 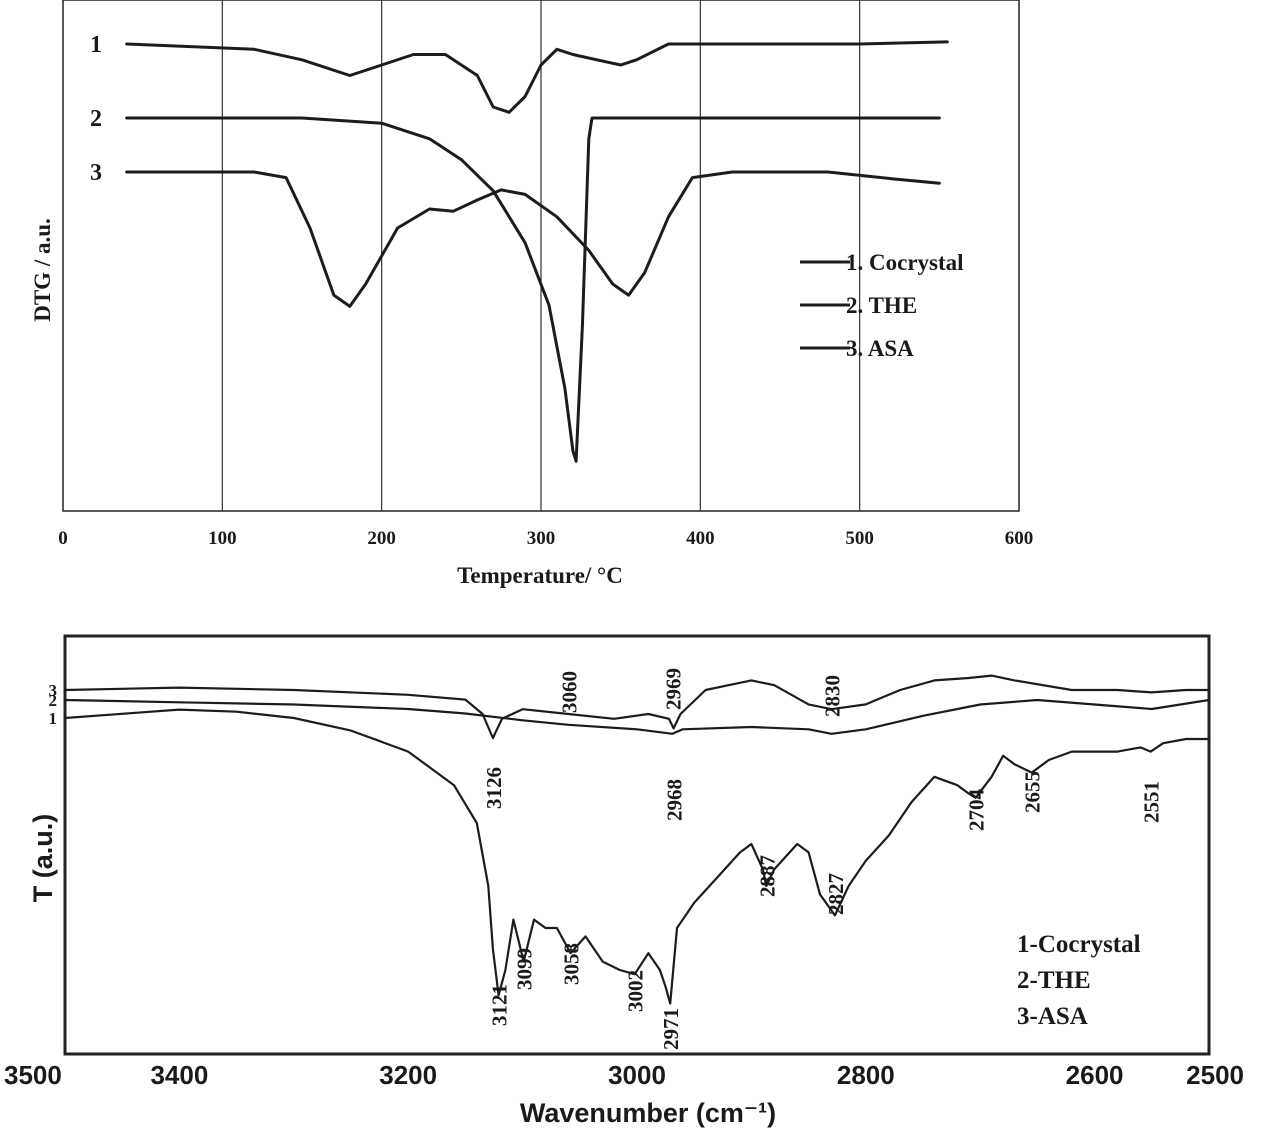 What do you see at coordinates (866, 1075) in the screenshot?
I see `ir-x-tick-label: 2800` at bounding box center [866, 1075].